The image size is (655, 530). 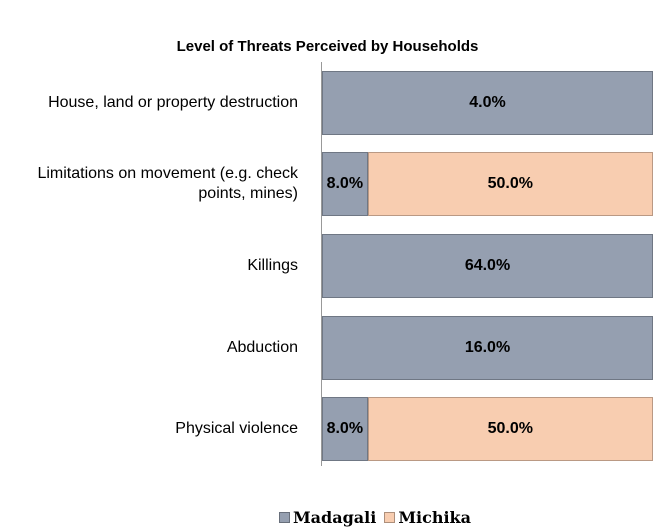 I want to click on category-label: Physical violence, so click(x=236, y=429).